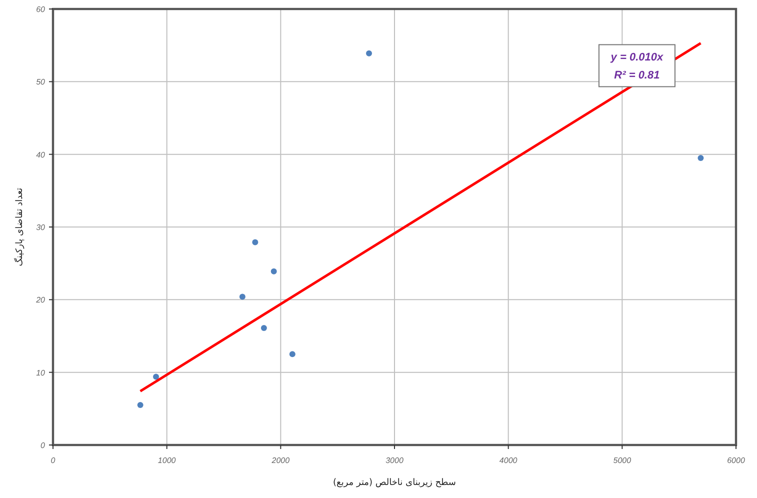 The image size is (757, 498). What do you see at coordinates (19, 226) in the screenshot?
I see `y-axis-title: تعداد تقاضای پارکینگ` at bounding box center [19, 226].